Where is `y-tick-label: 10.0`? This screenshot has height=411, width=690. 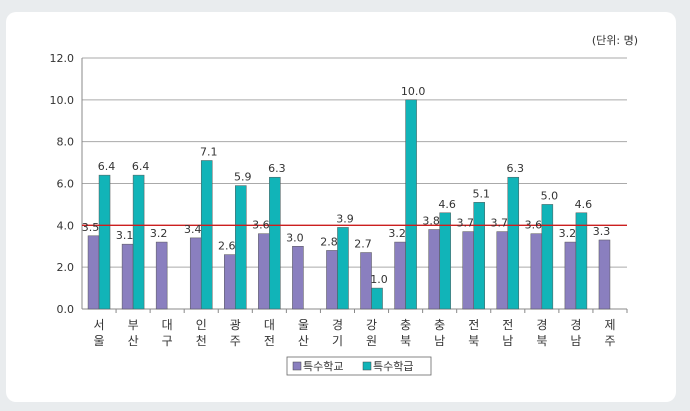 y-tick-label: 10.0 is located at coordinates (62, 100).